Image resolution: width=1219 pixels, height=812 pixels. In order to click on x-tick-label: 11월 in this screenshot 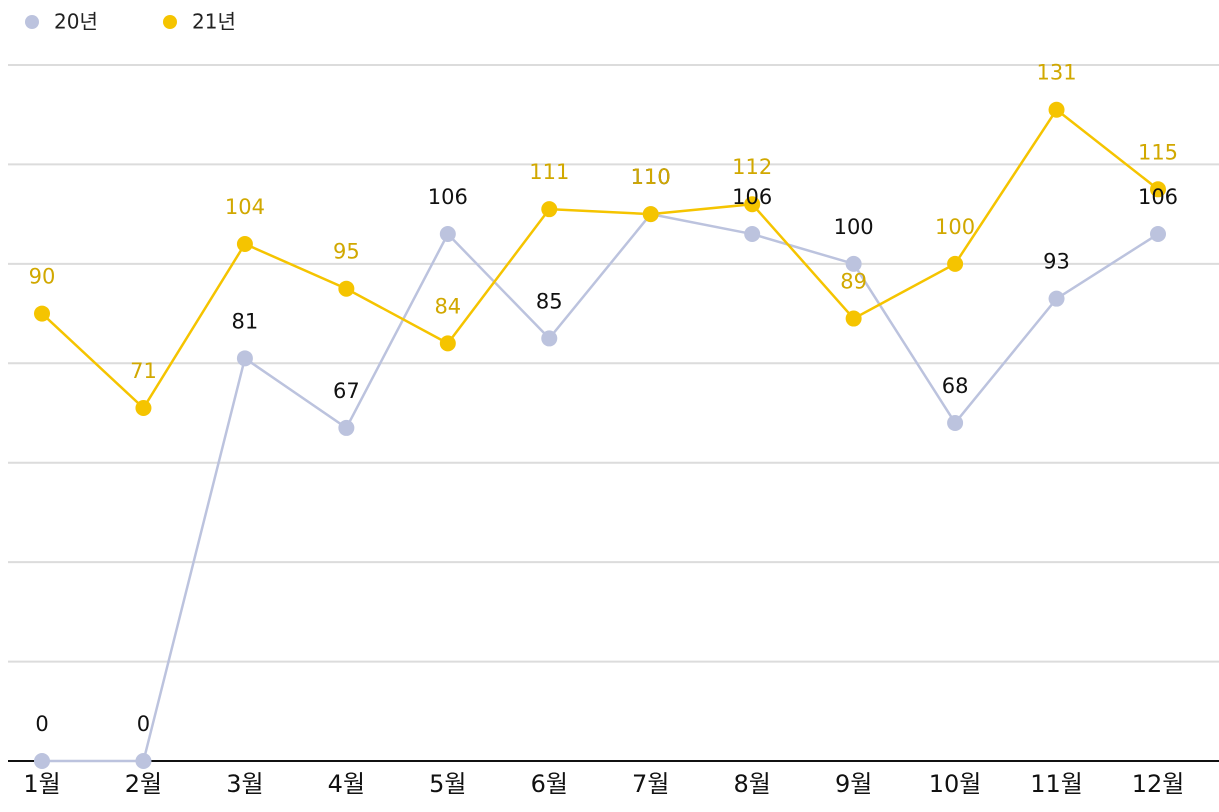, I will do `click(1056, 784)`.